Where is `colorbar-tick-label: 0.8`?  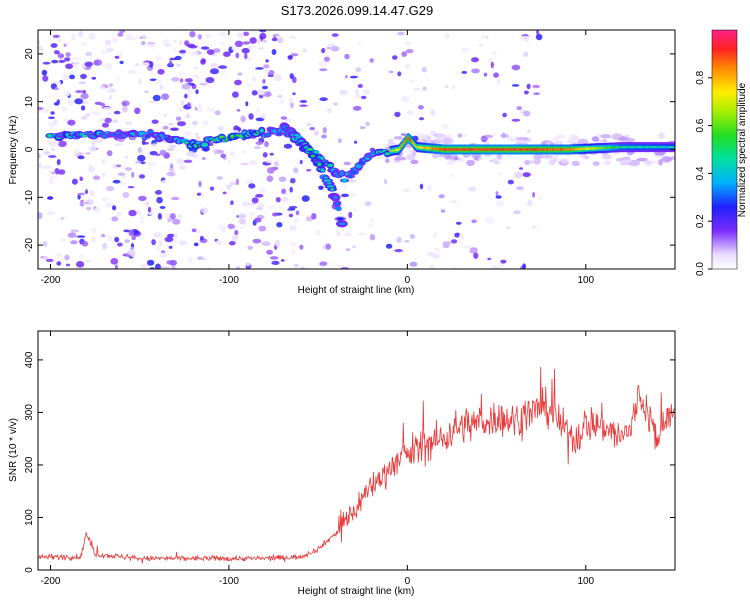 colorbar-tick-label: 0.8 is located at coordinates (700, 77).